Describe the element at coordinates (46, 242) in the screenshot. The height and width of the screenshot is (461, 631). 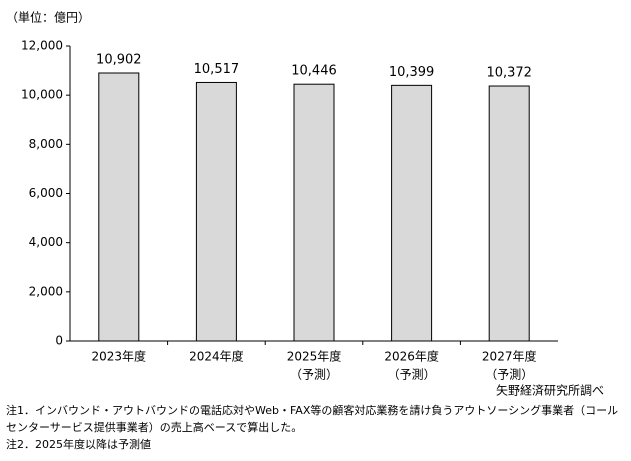
I see `y-tick-label: 4,000` at that location.